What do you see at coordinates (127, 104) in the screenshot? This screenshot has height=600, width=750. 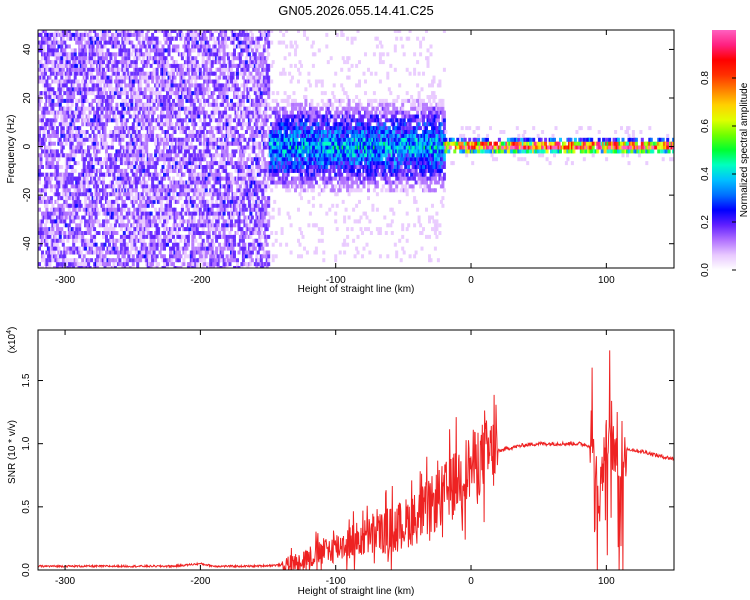 I see `spectrogram-cell-2045` at bounding box center [127, 104].